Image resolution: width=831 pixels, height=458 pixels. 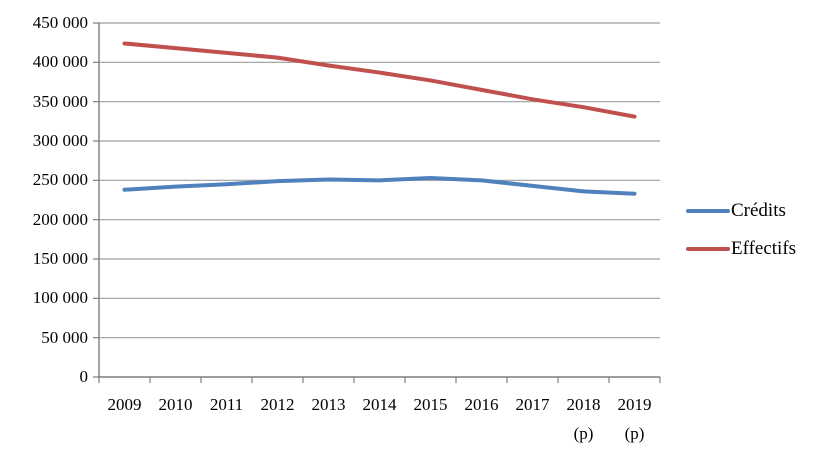 I want to click on x-tick-label: 2019 (p), so click(x=635, y=419).